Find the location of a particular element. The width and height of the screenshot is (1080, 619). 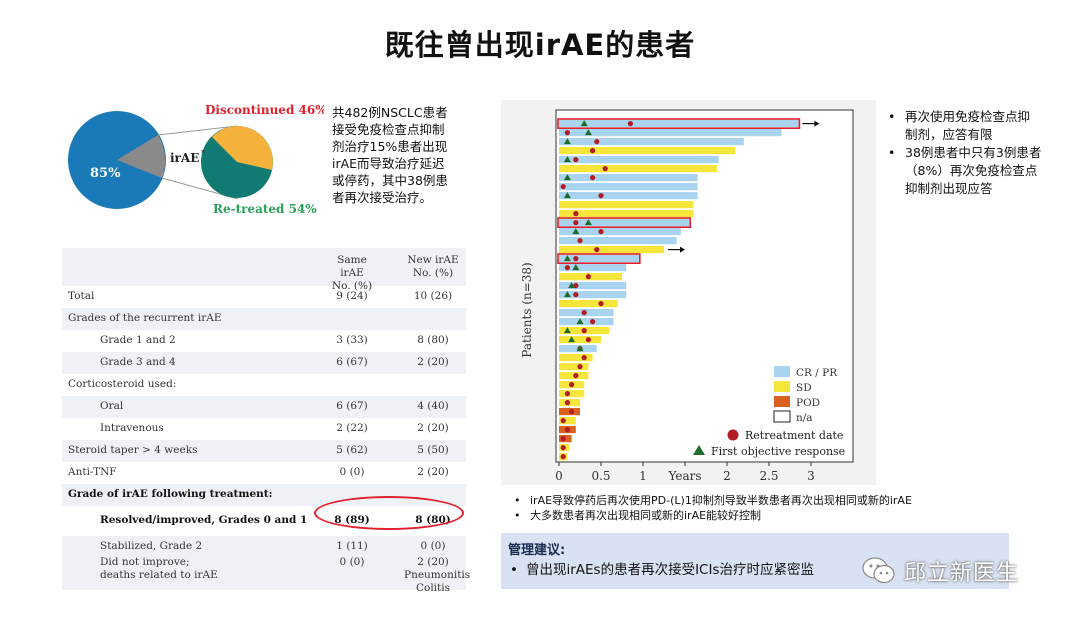

legend-response-marker is located at coordinates (699, 450).